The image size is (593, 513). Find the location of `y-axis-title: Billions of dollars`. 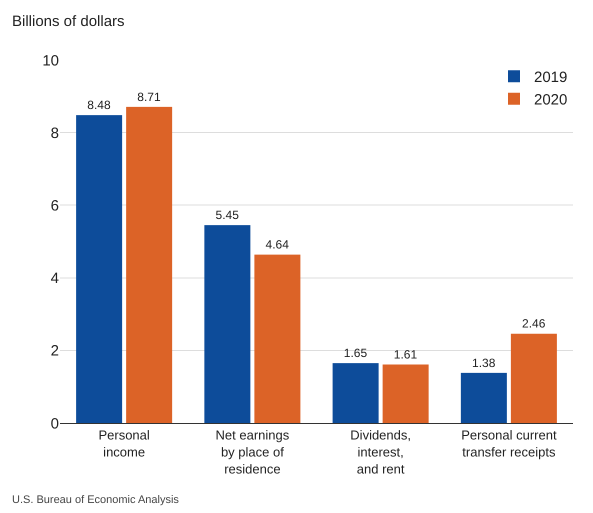

y-axis-title: Billions of dollars is located at coordinates (68, 21).